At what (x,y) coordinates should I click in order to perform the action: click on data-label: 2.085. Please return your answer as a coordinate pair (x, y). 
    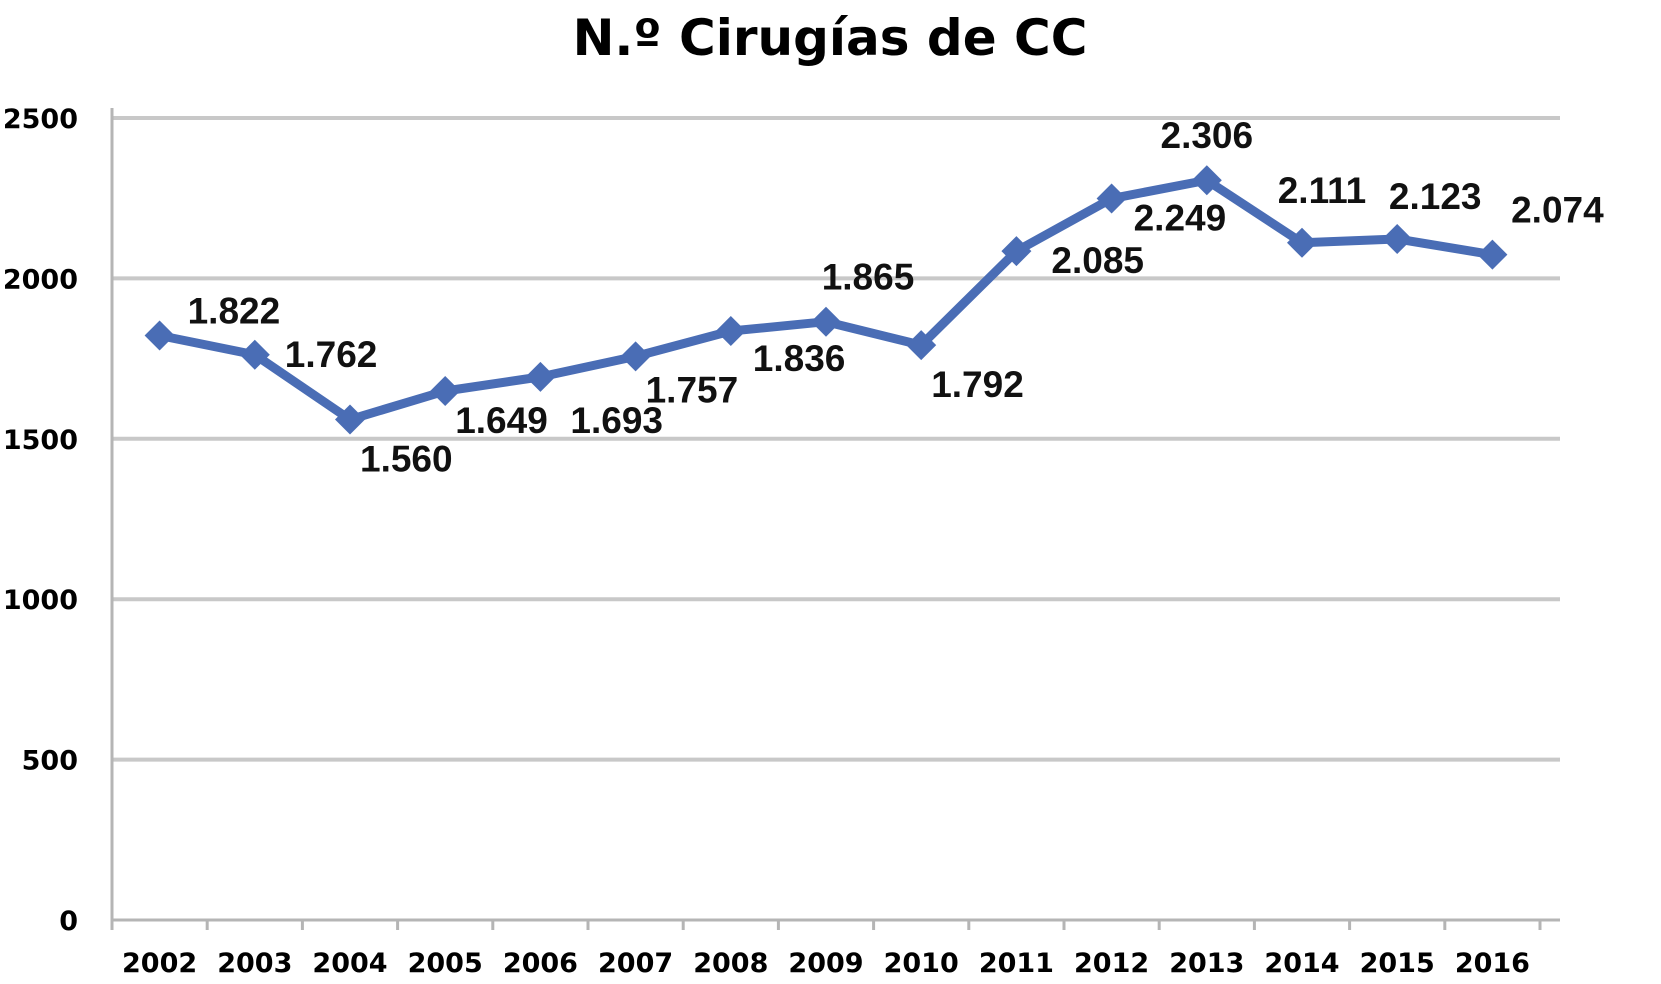
    Looking at the image, I should click on (1097, 260).